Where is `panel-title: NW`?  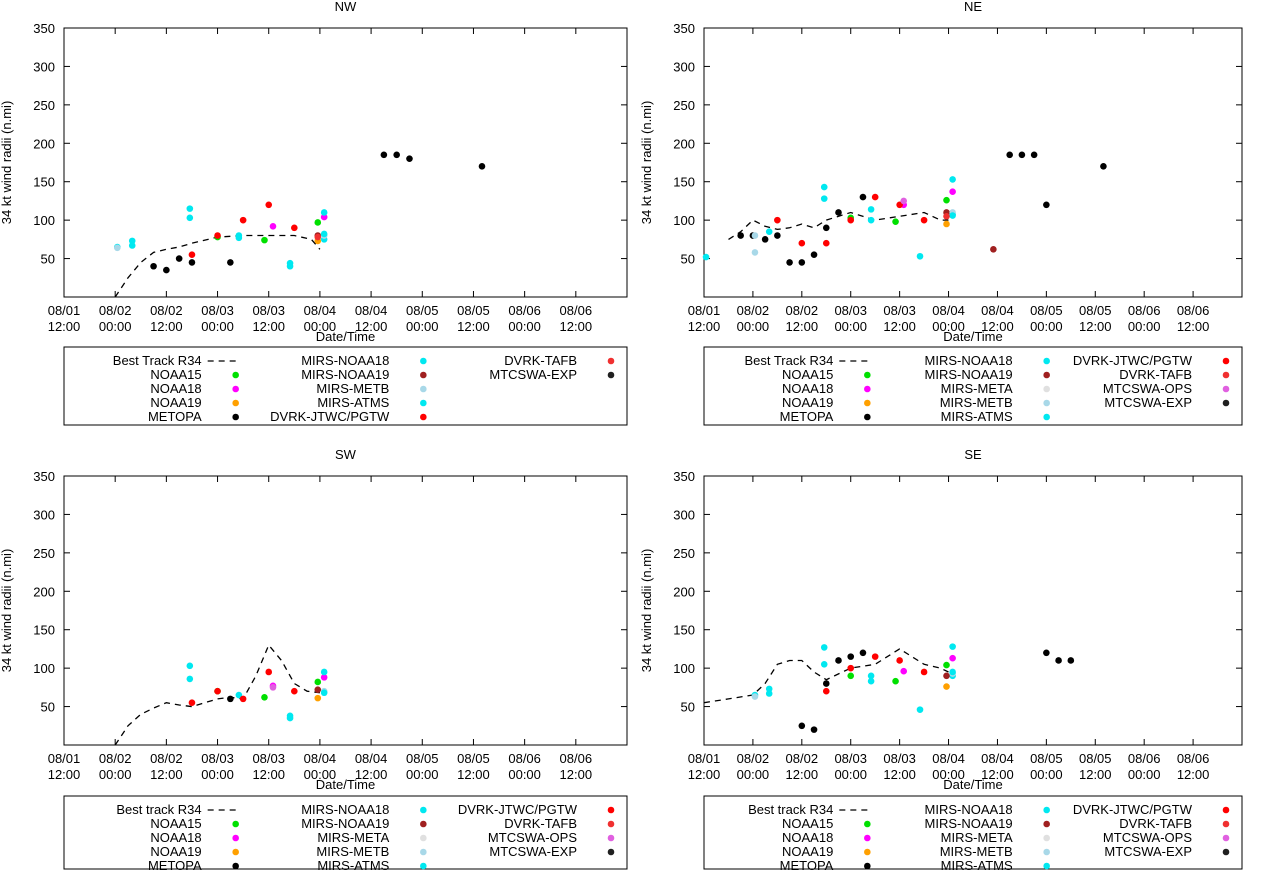
panel-title: NW is located at coordinates (346, 7).